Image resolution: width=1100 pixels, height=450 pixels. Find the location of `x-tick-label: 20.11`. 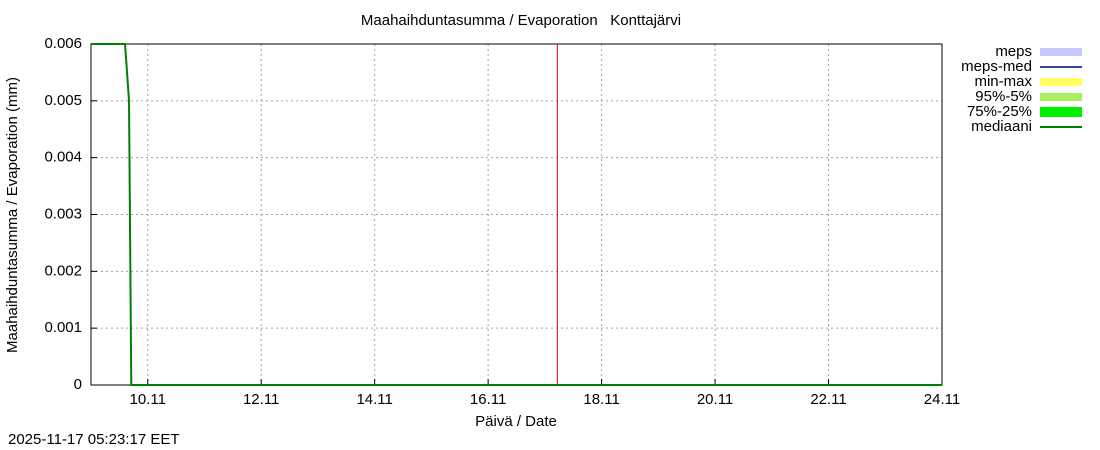

x-tick-label: 20.11 is located at coordinates (715, 399).